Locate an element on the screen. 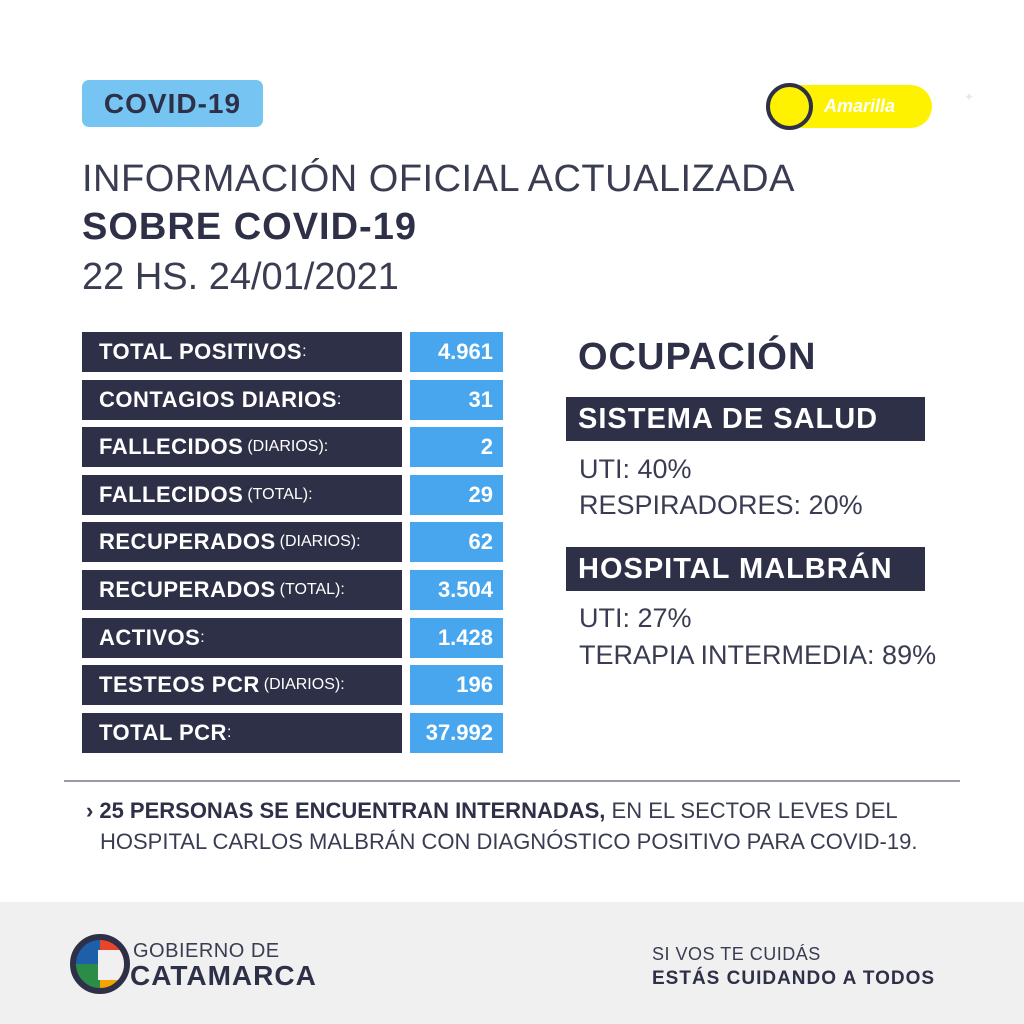 The width and height of the screenshot is (1024, 1024). hospital-heading: HOSPITAL MALBRÁN is located at coordinates (745, 569).